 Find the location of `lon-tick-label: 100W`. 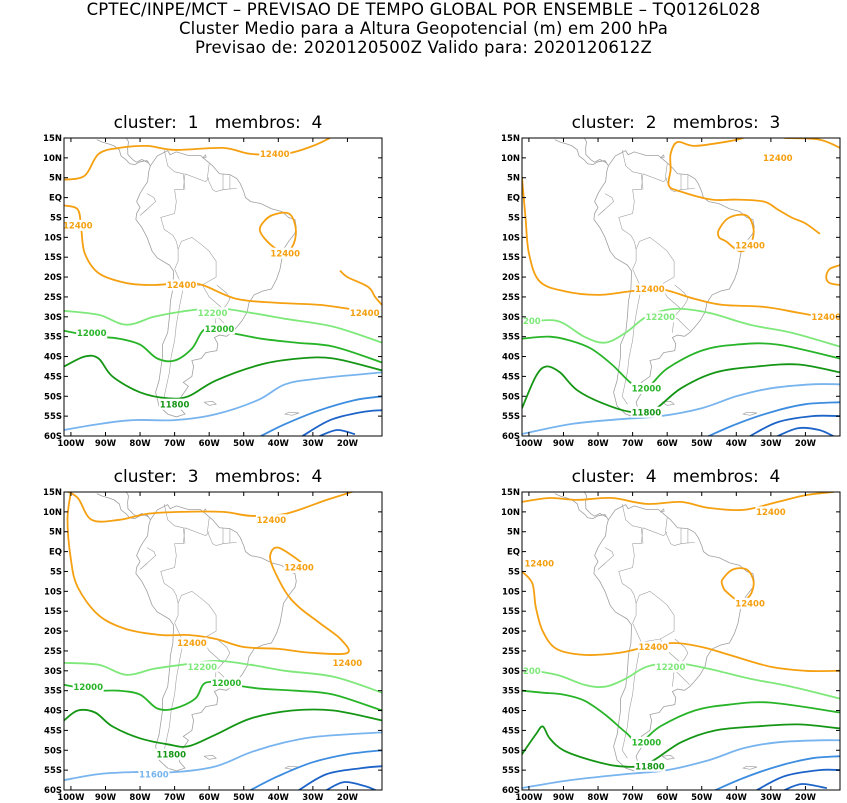

lon-tick-label: 100W is located at coordinates (529, 444).